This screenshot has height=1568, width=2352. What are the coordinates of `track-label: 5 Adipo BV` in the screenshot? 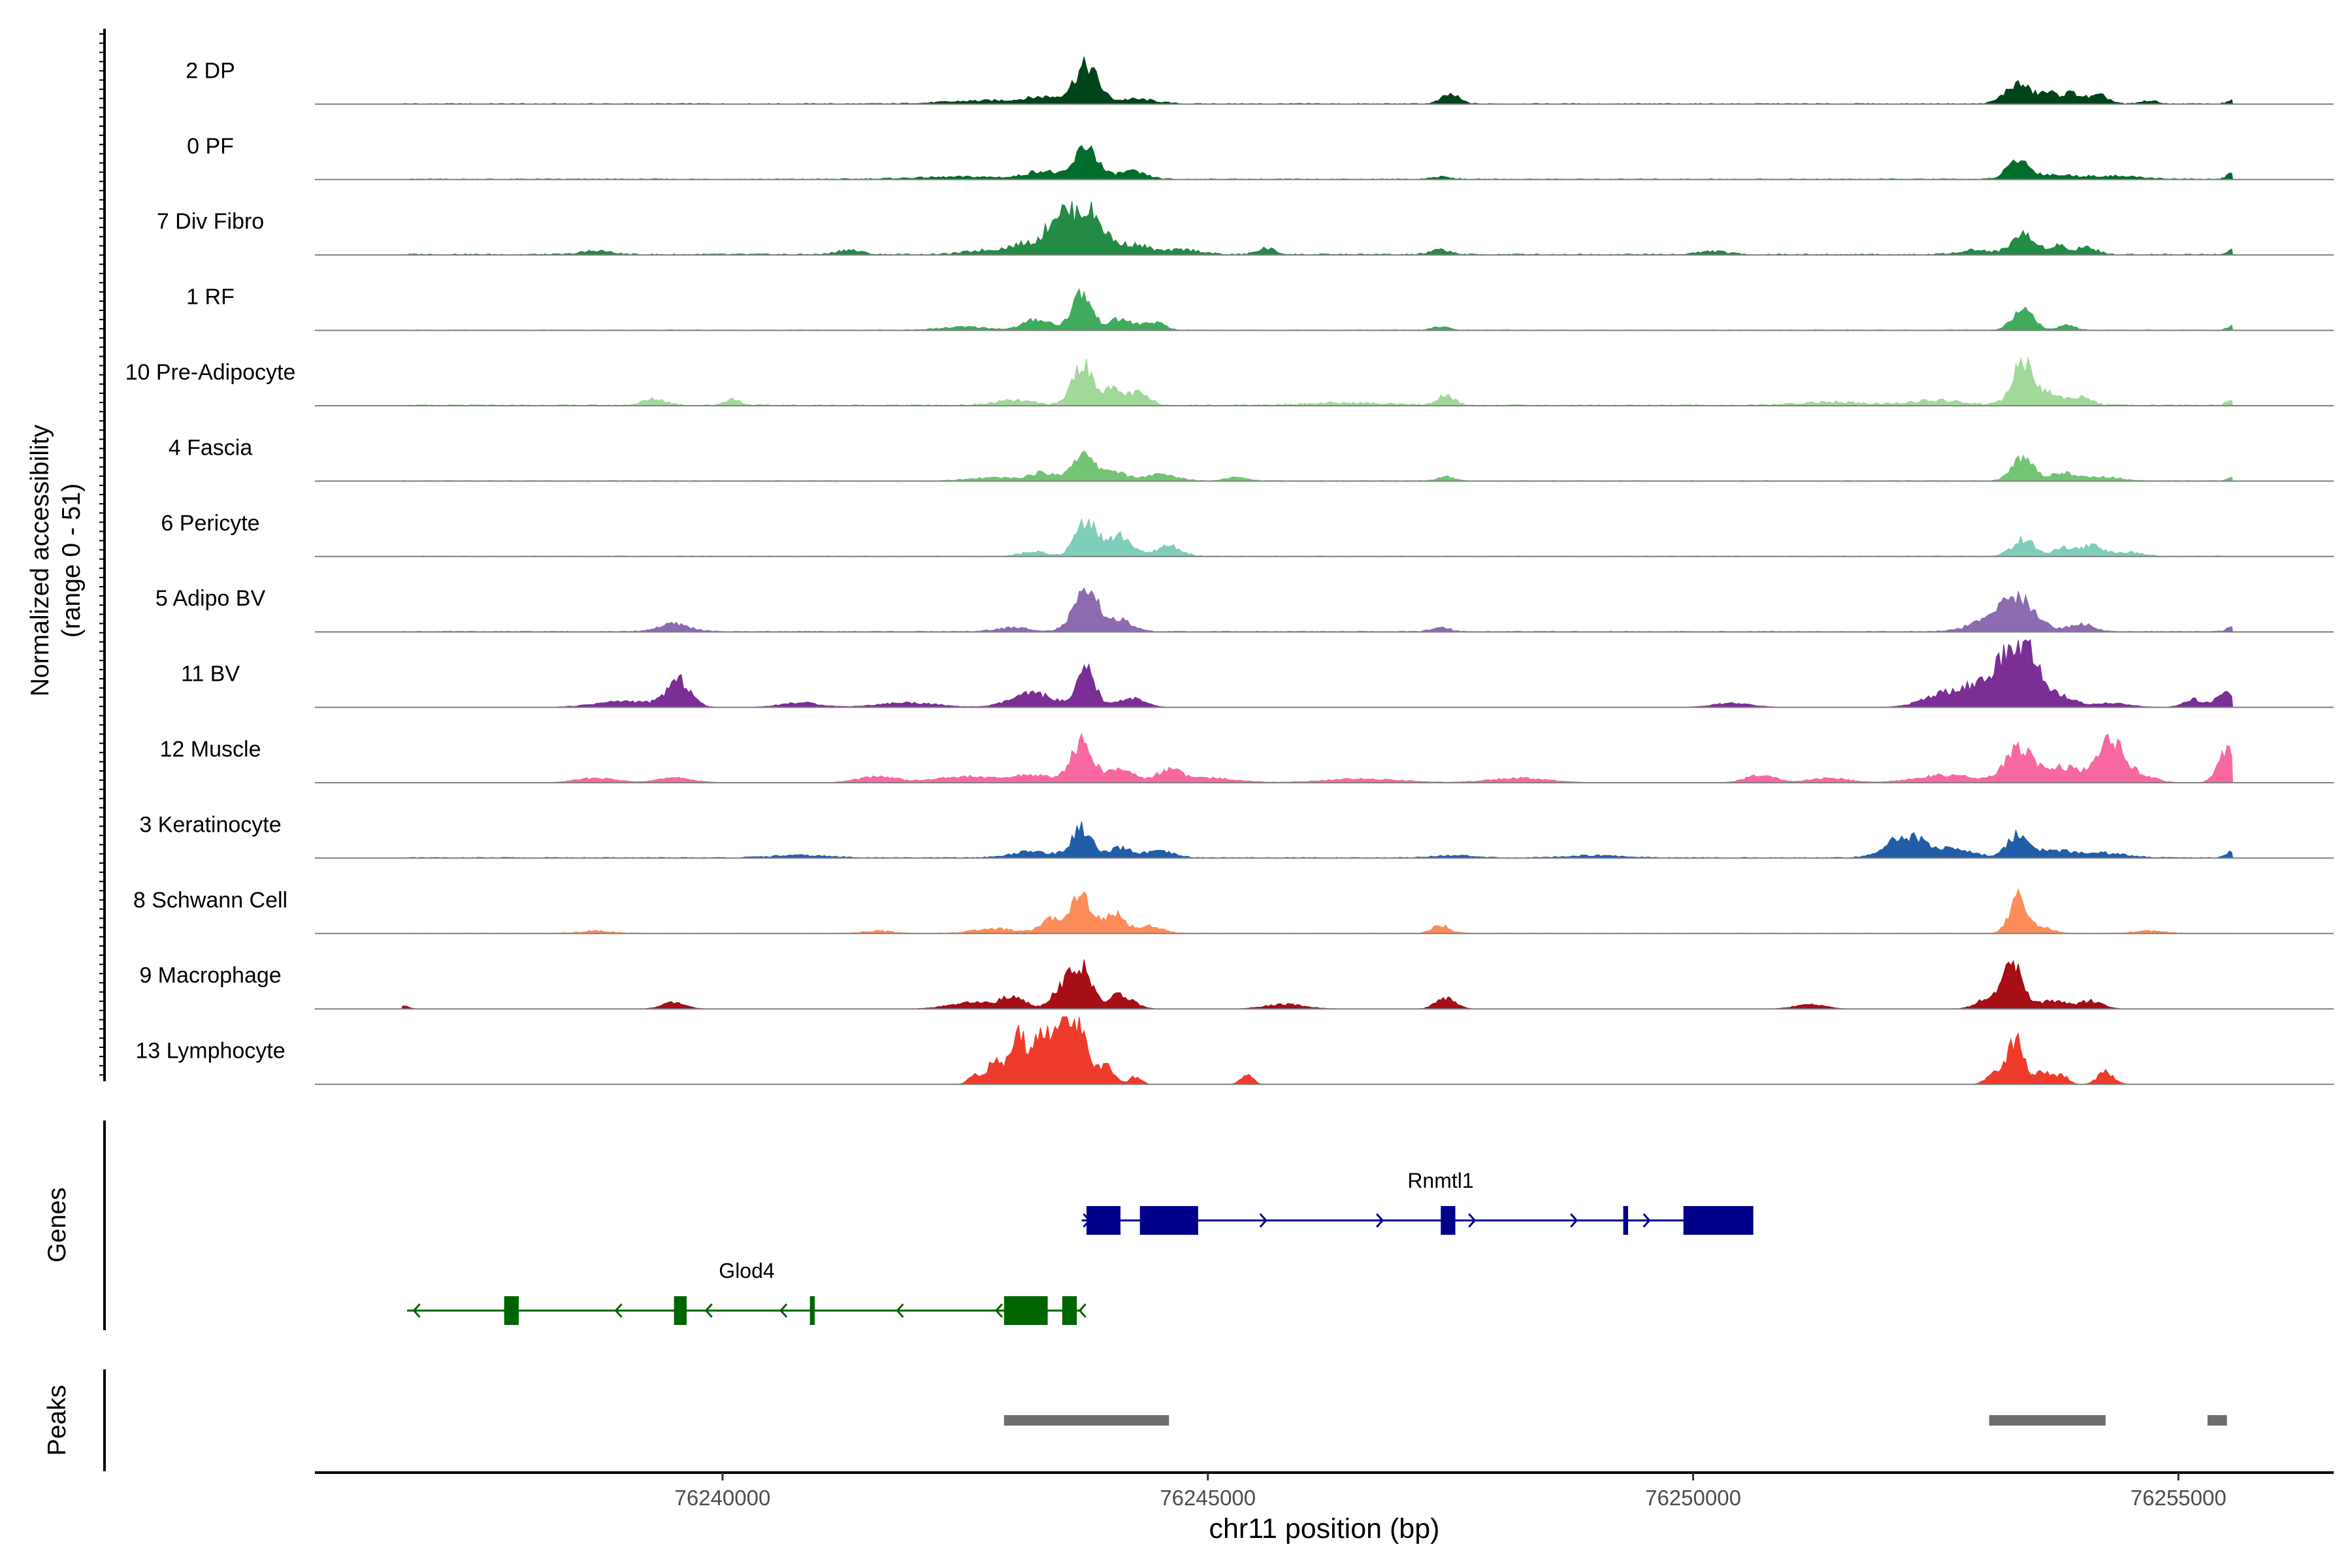 It's located at (210, 598).